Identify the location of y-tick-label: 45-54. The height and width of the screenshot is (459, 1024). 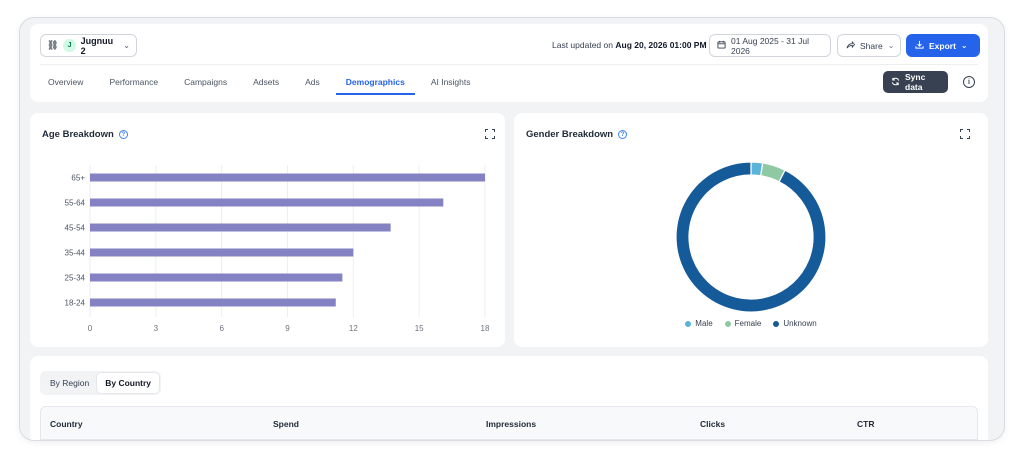
(75, 228).